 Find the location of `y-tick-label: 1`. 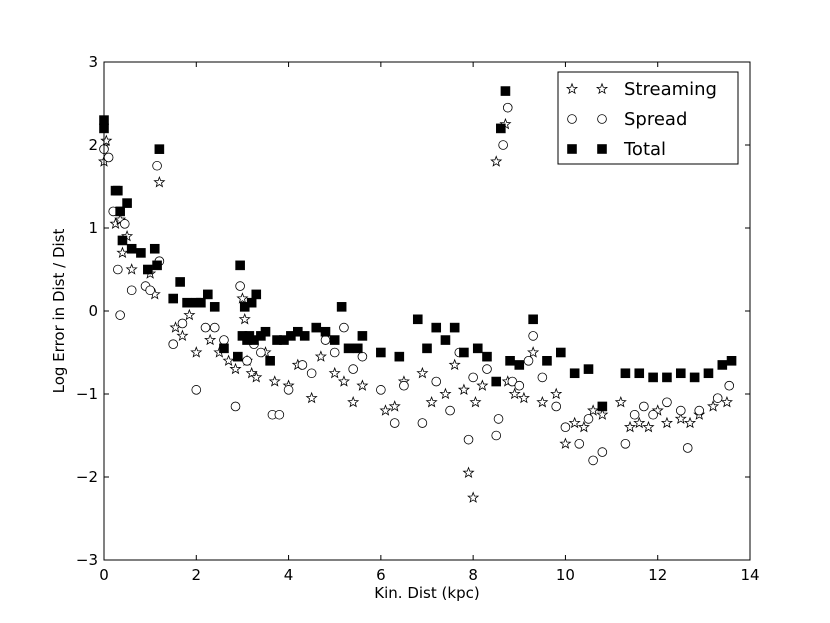

y-tick-label: 1 is located at coordinates (93, 228).